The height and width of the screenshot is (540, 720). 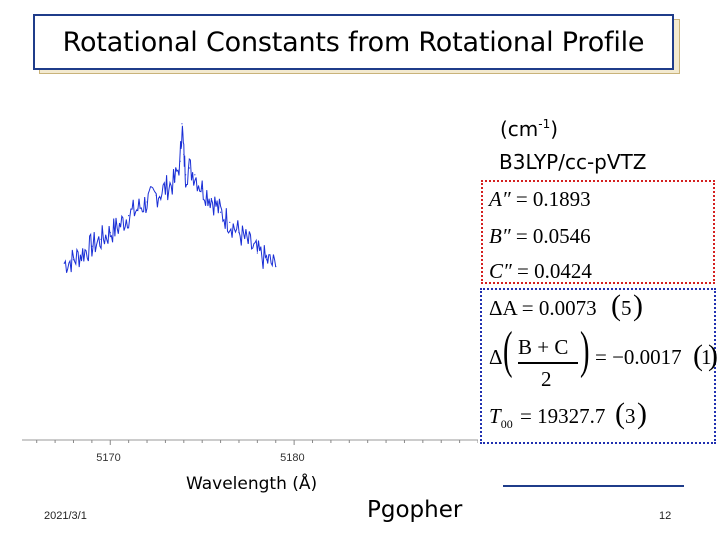 I want to click on fraction-bar, so click(x=548, y=363).